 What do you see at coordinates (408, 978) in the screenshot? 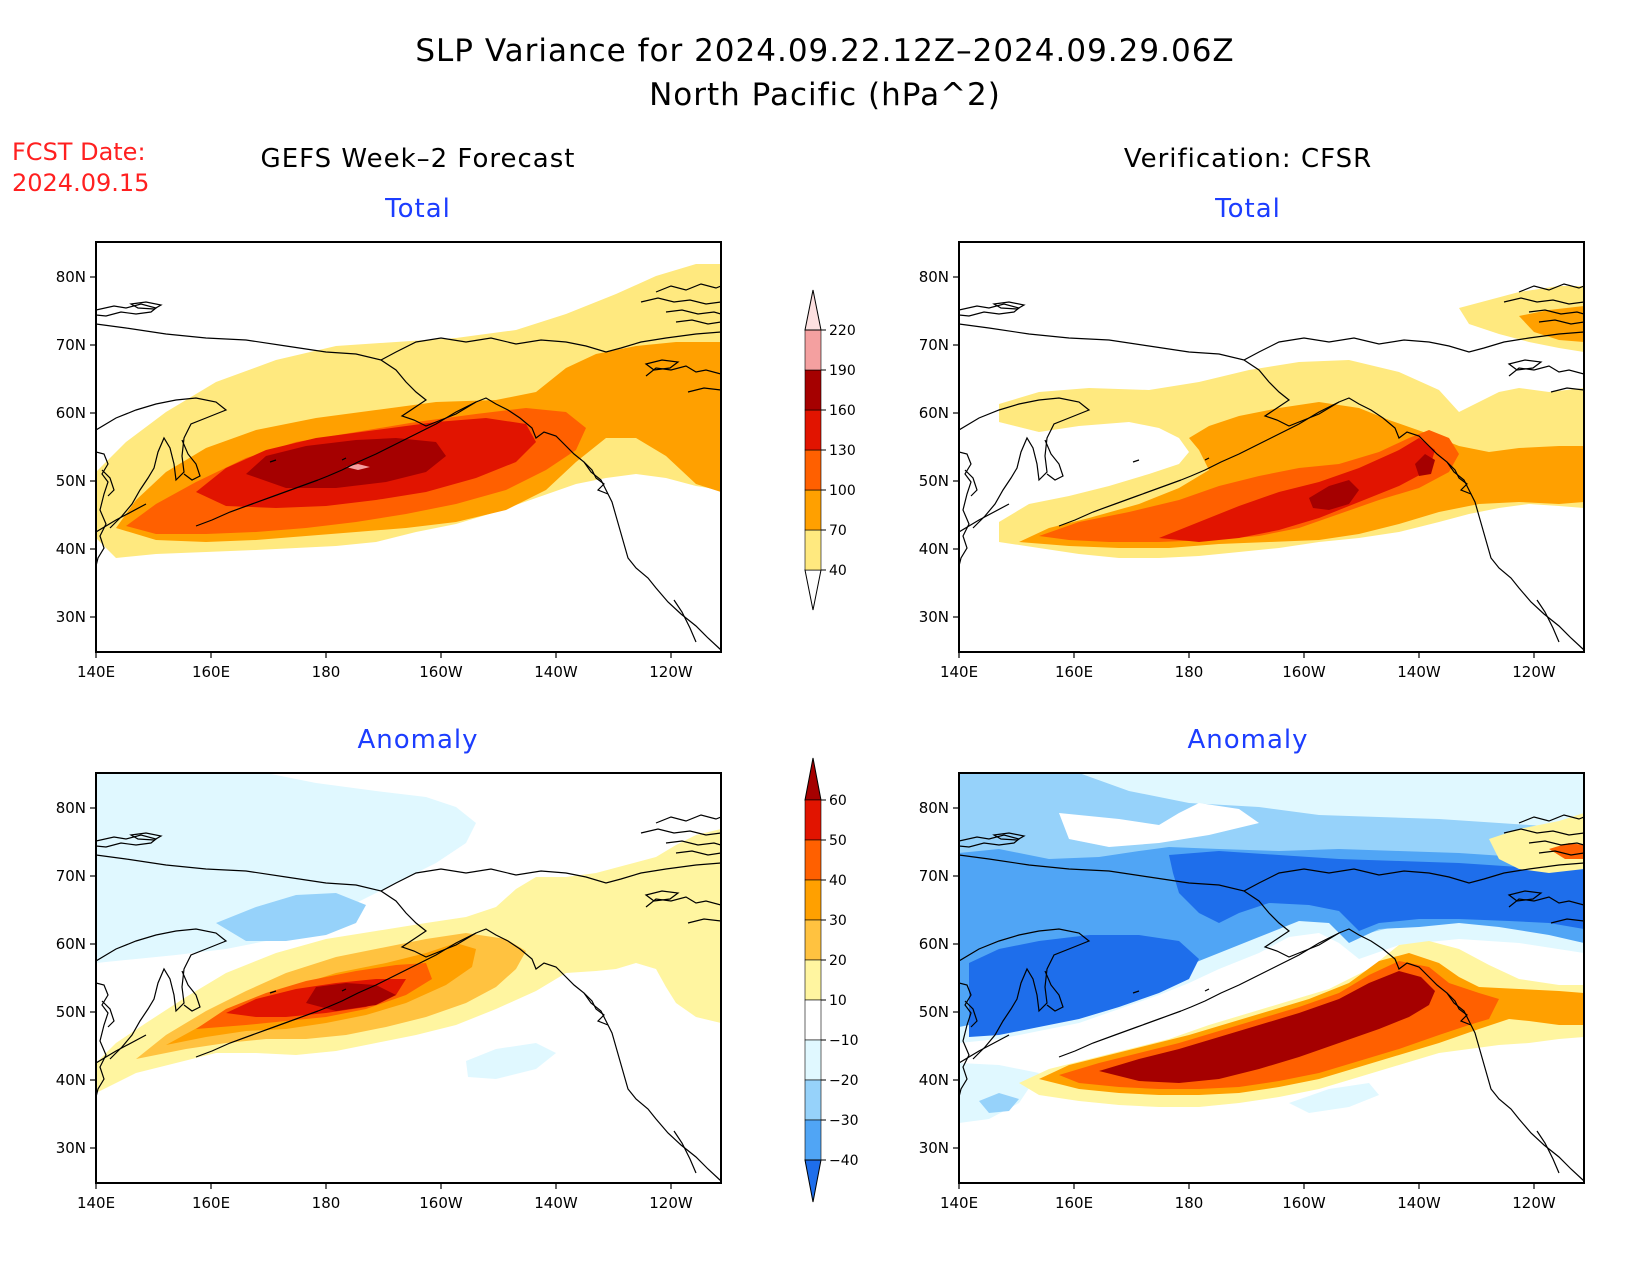
I see `panel-forecast-anomaly` at bounding box center [408, 978].